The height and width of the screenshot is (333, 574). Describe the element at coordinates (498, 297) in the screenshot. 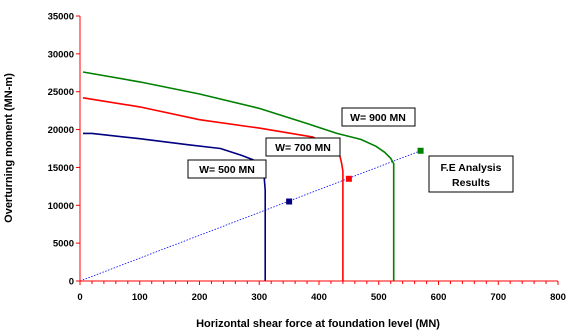

I see `x-tick-label: 700` at that location.